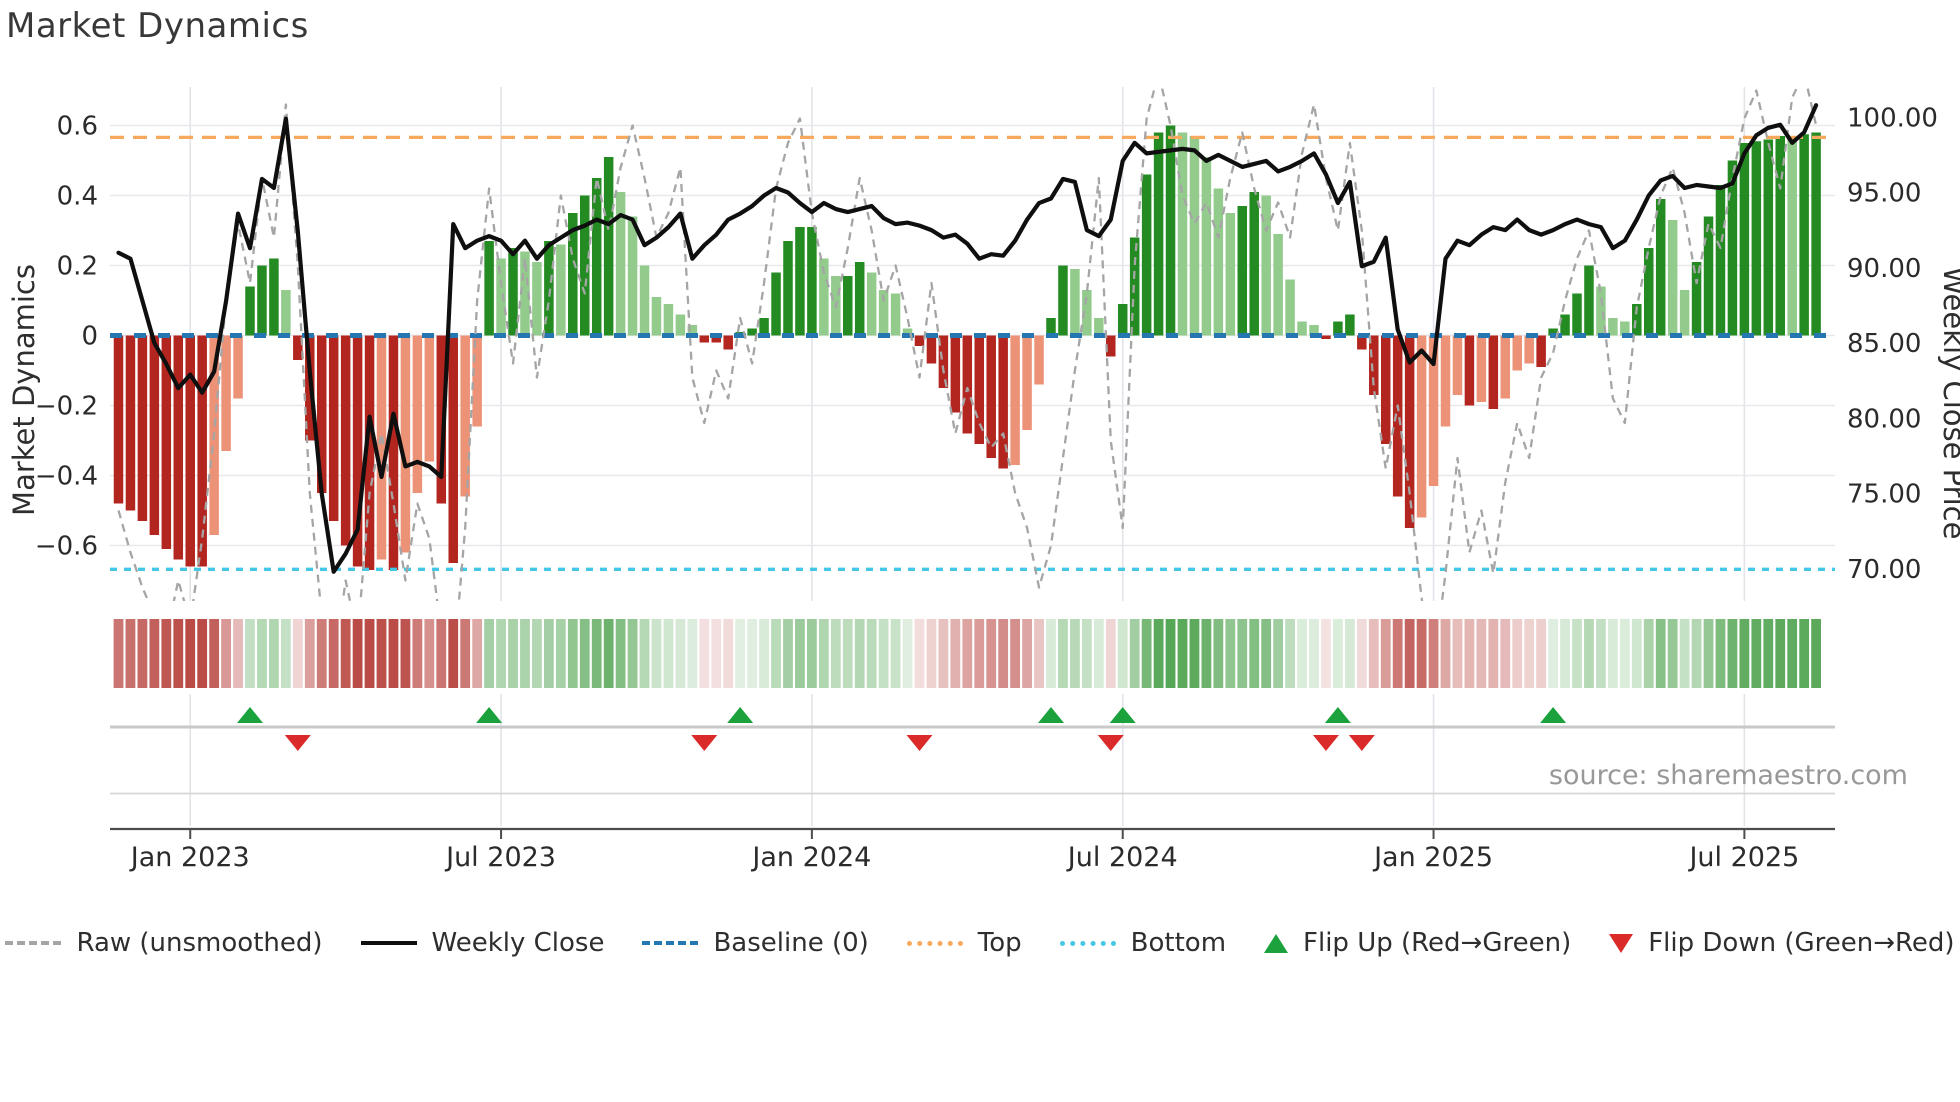  Describe the element at coordinates (1743, 857) in the screenshot. I see `x-tick-label: Jul 2025` at that location.